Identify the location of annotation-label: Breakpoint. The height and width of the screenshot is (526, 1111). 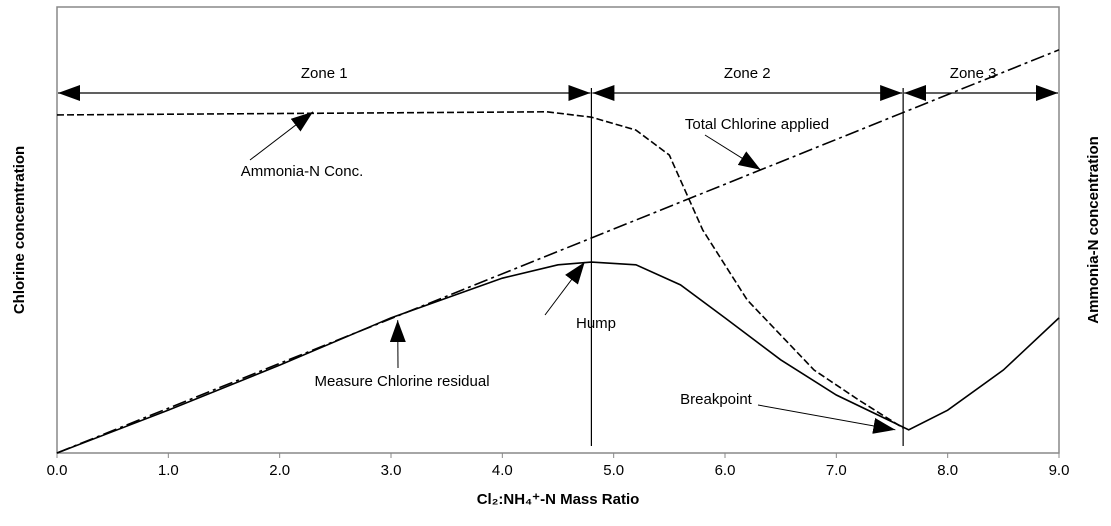
(716, 399).